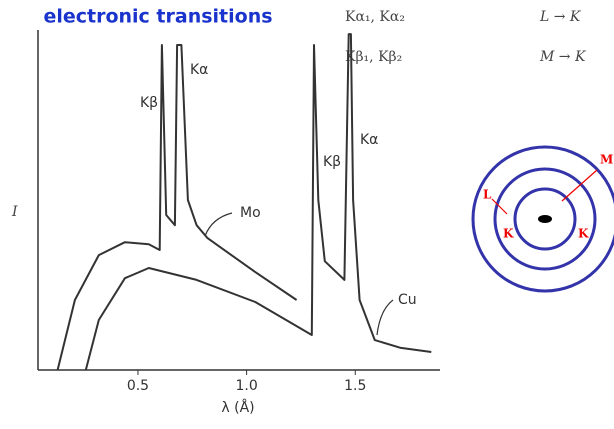 This screenshot has height=429, width=614. Describe the element at coordinates (14, 212) in the screenshot. I see `y-axis-label: I` at that location.